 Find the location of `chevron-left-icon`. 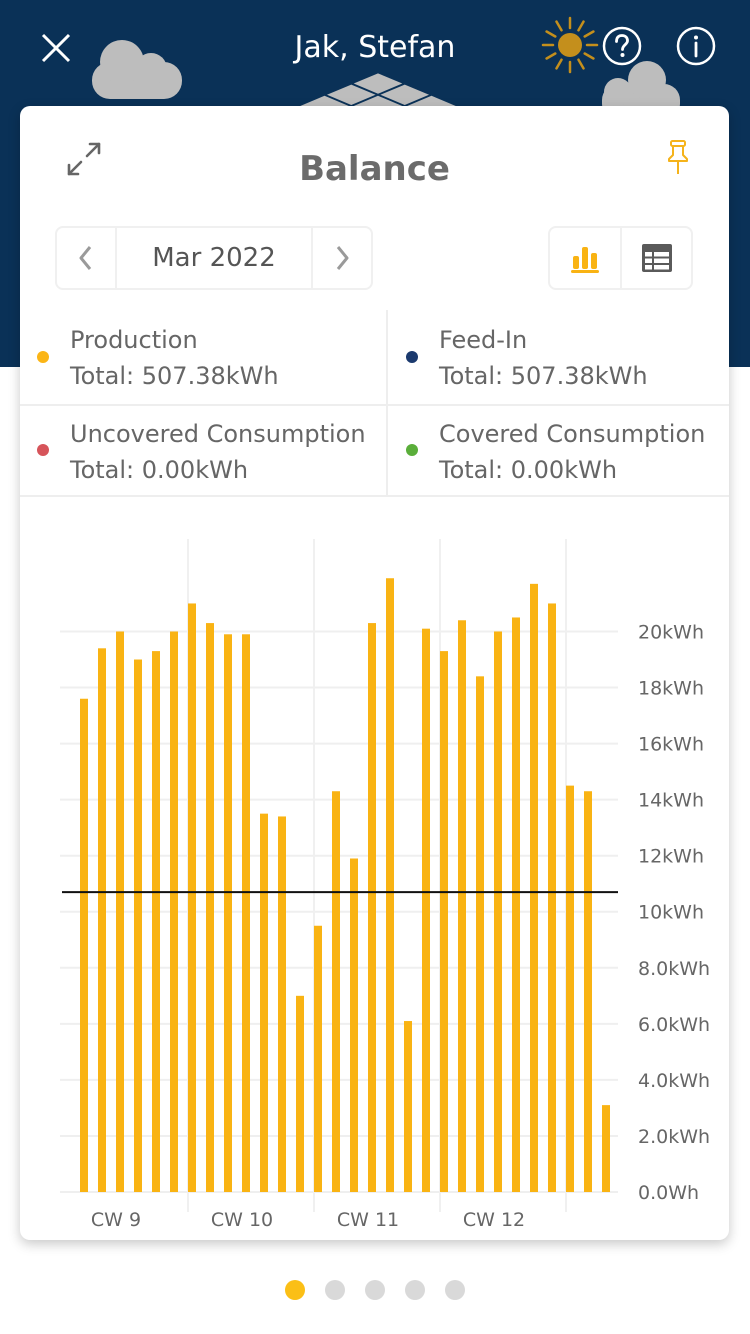

chevron-left-icon is located at coordinates (85, 258).